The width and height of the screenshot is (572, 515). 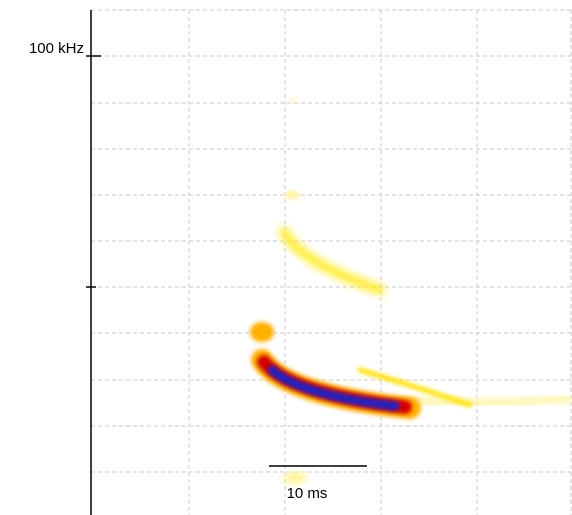 What do you see at coordinates (318, 483) in the screenshot?
I see `scale-bar: 10 ms` at bounding box center [318, 483].